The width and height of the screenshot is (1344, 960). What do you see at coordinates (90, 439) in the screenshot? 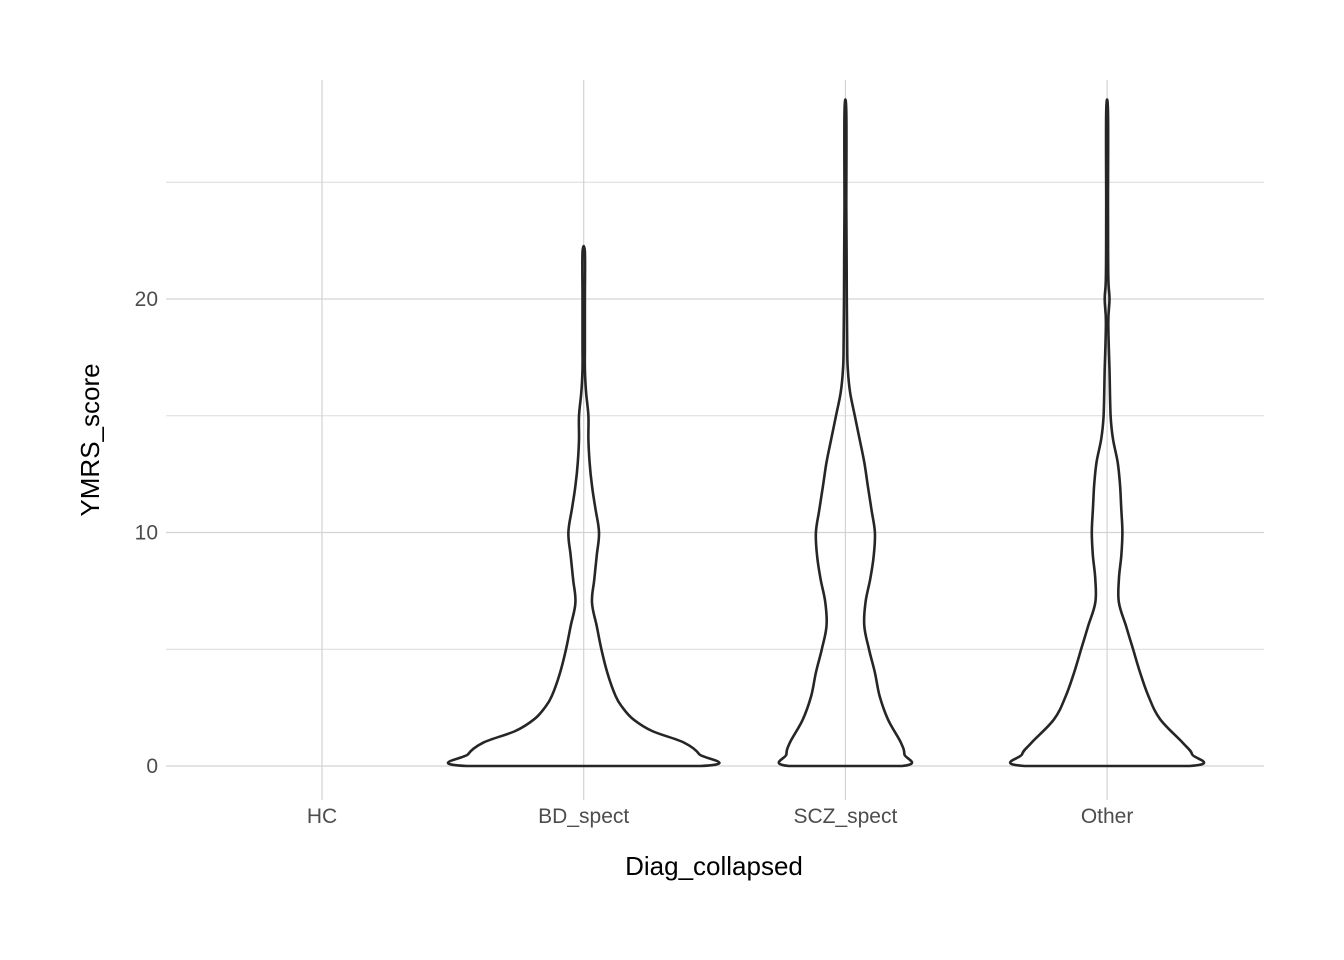
I see `y-axis-title: YMRS_score` at bounding box center [90, 439].